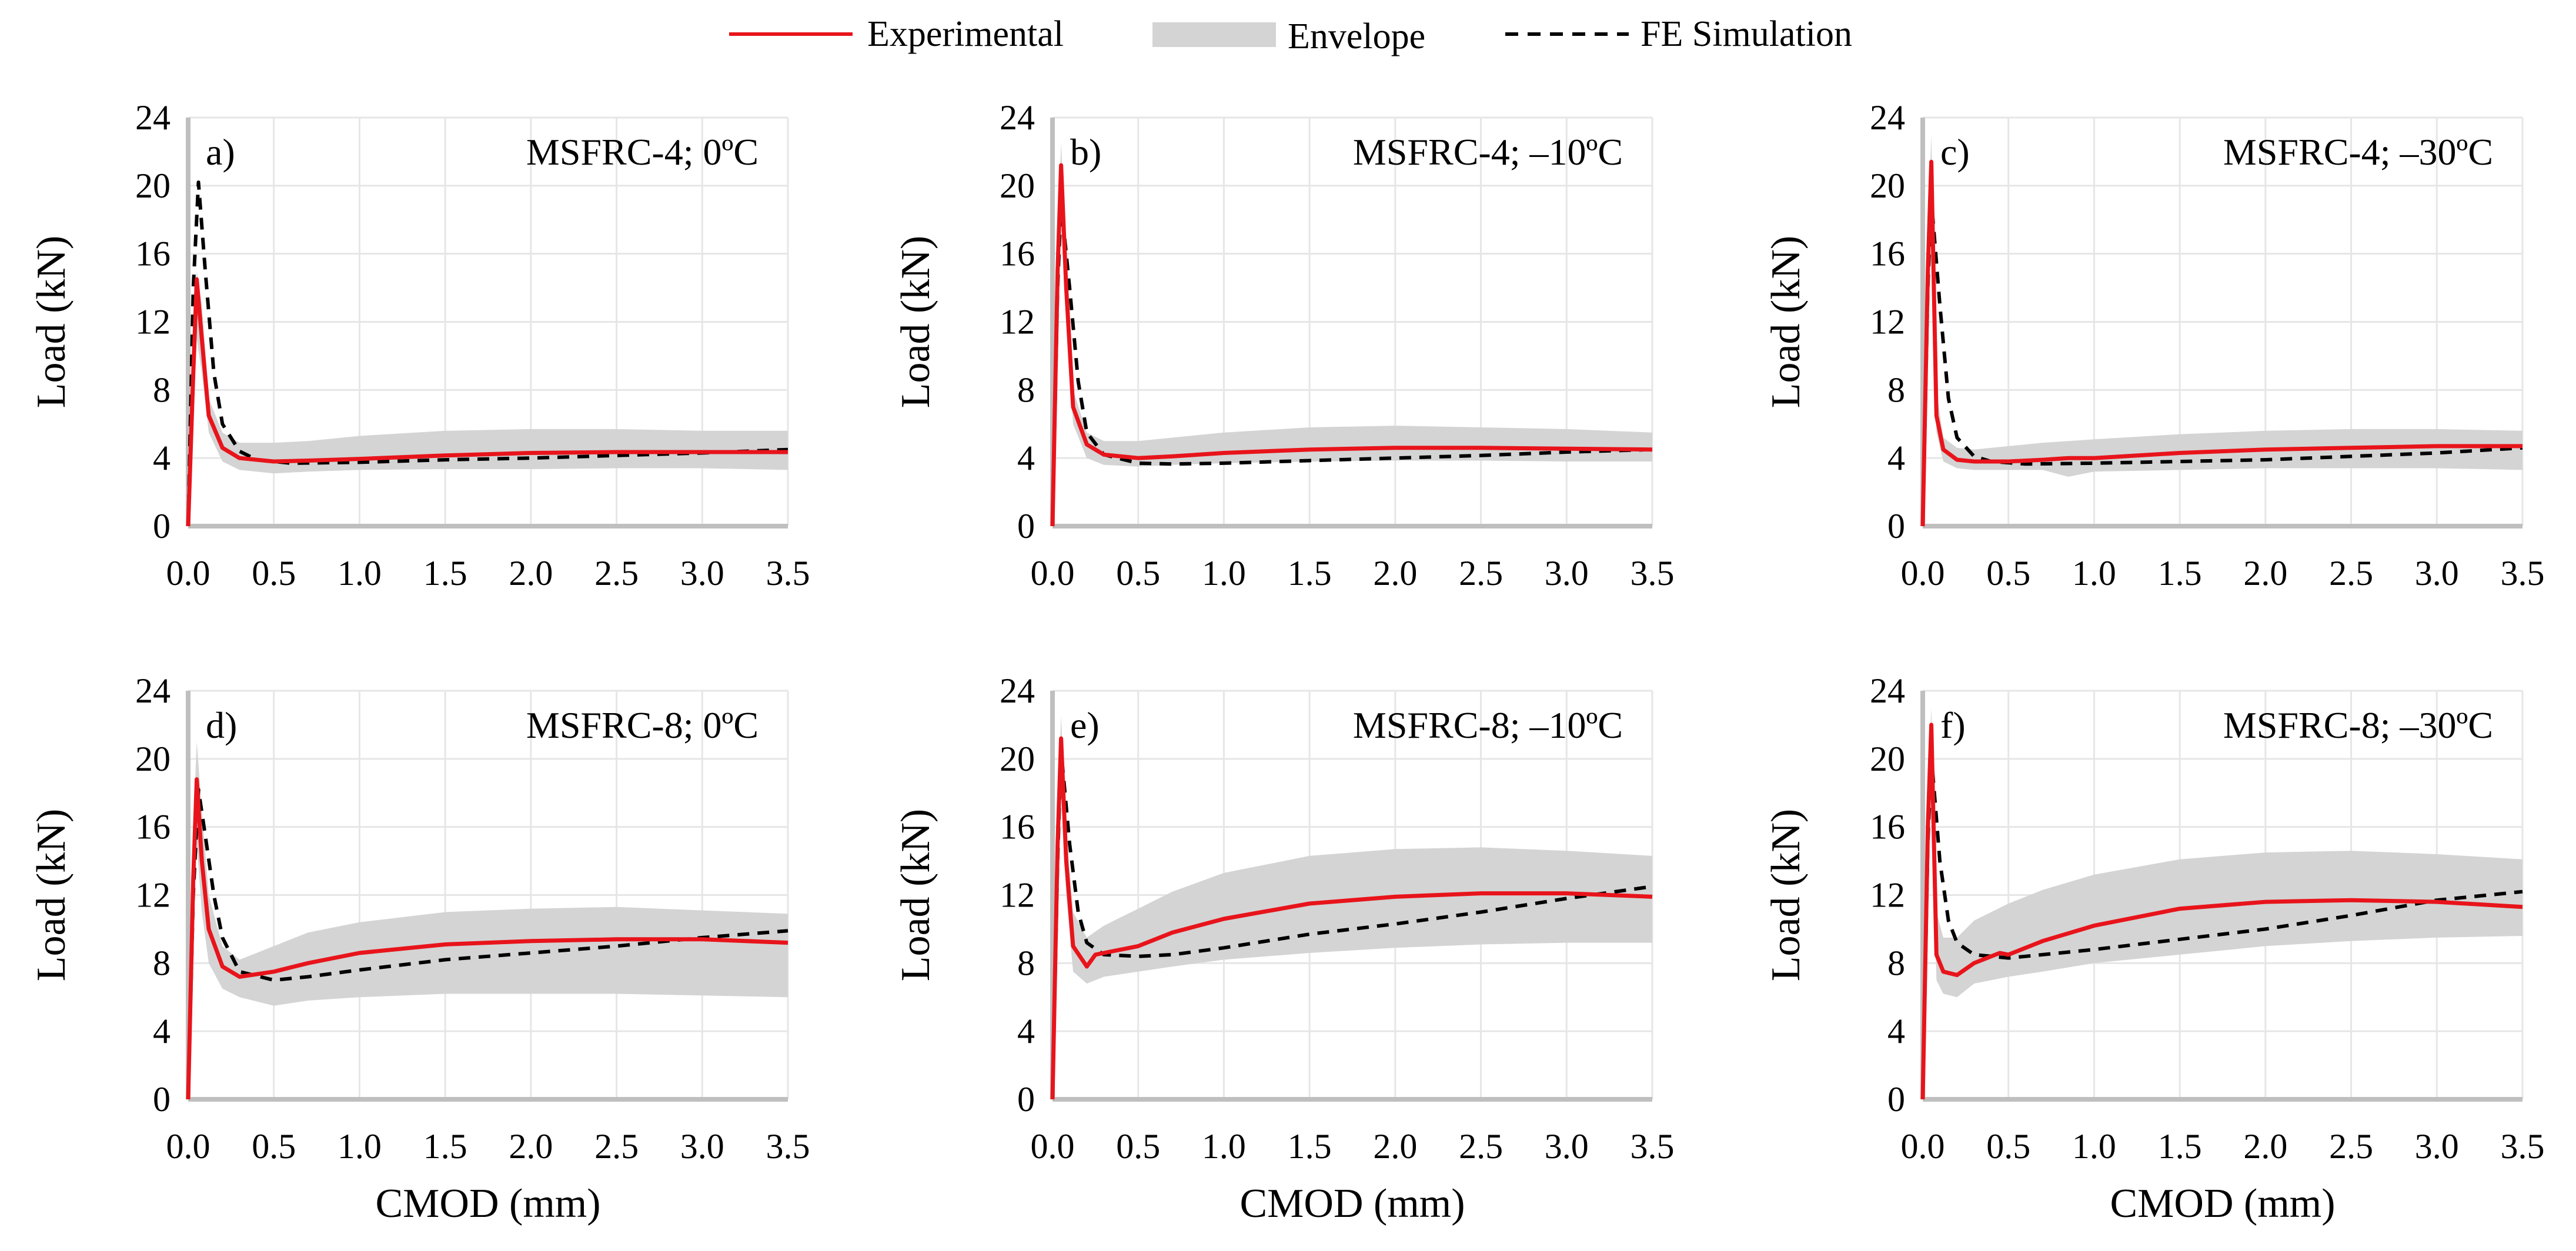 The image size is (2576, 1251). I want to click on legend-envelope-label: Envelope, so click(1356, 36).